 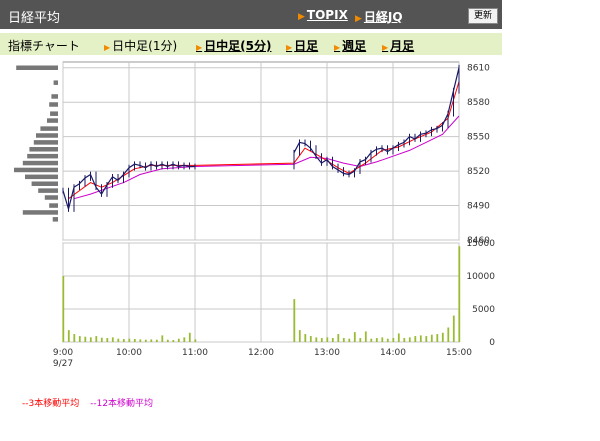 What do you see at coordinates (478, 207) in the screenshot?
I see `price-y-tick-label: 8490` at bounding box center [478, 207].